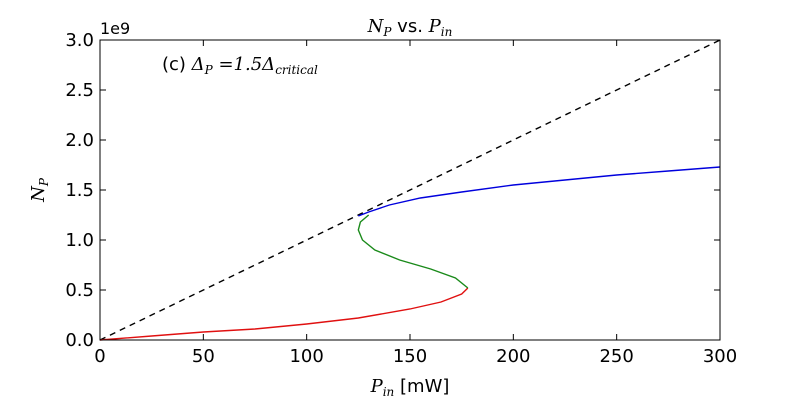  I want to click on y-tick-label: 0.0, so click(79, 340).